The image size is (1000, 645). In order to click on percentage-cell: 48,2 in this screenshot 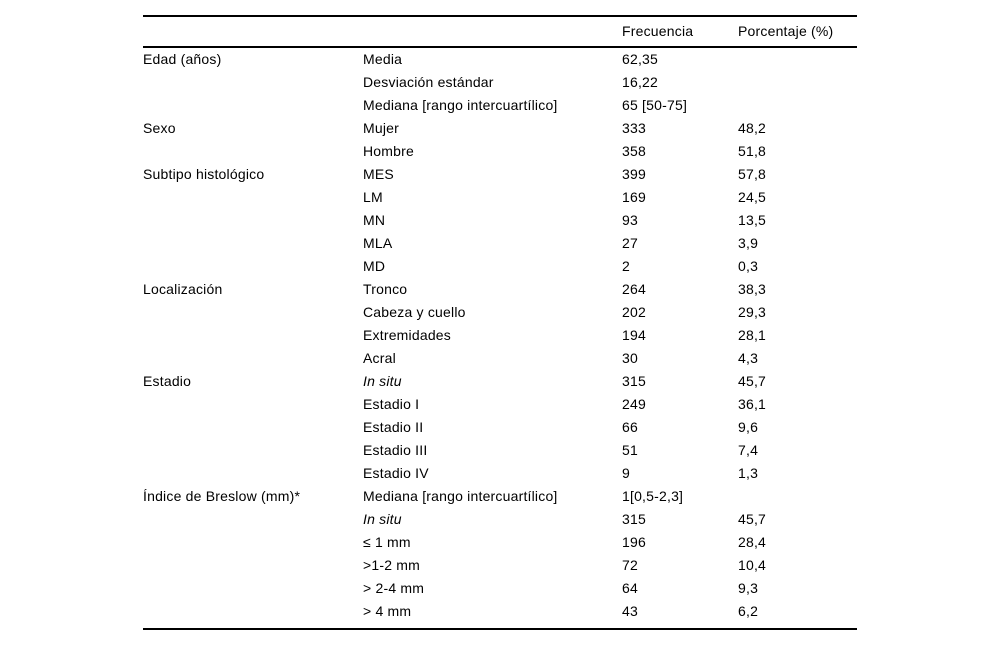, I will do `click(752, 128)`.